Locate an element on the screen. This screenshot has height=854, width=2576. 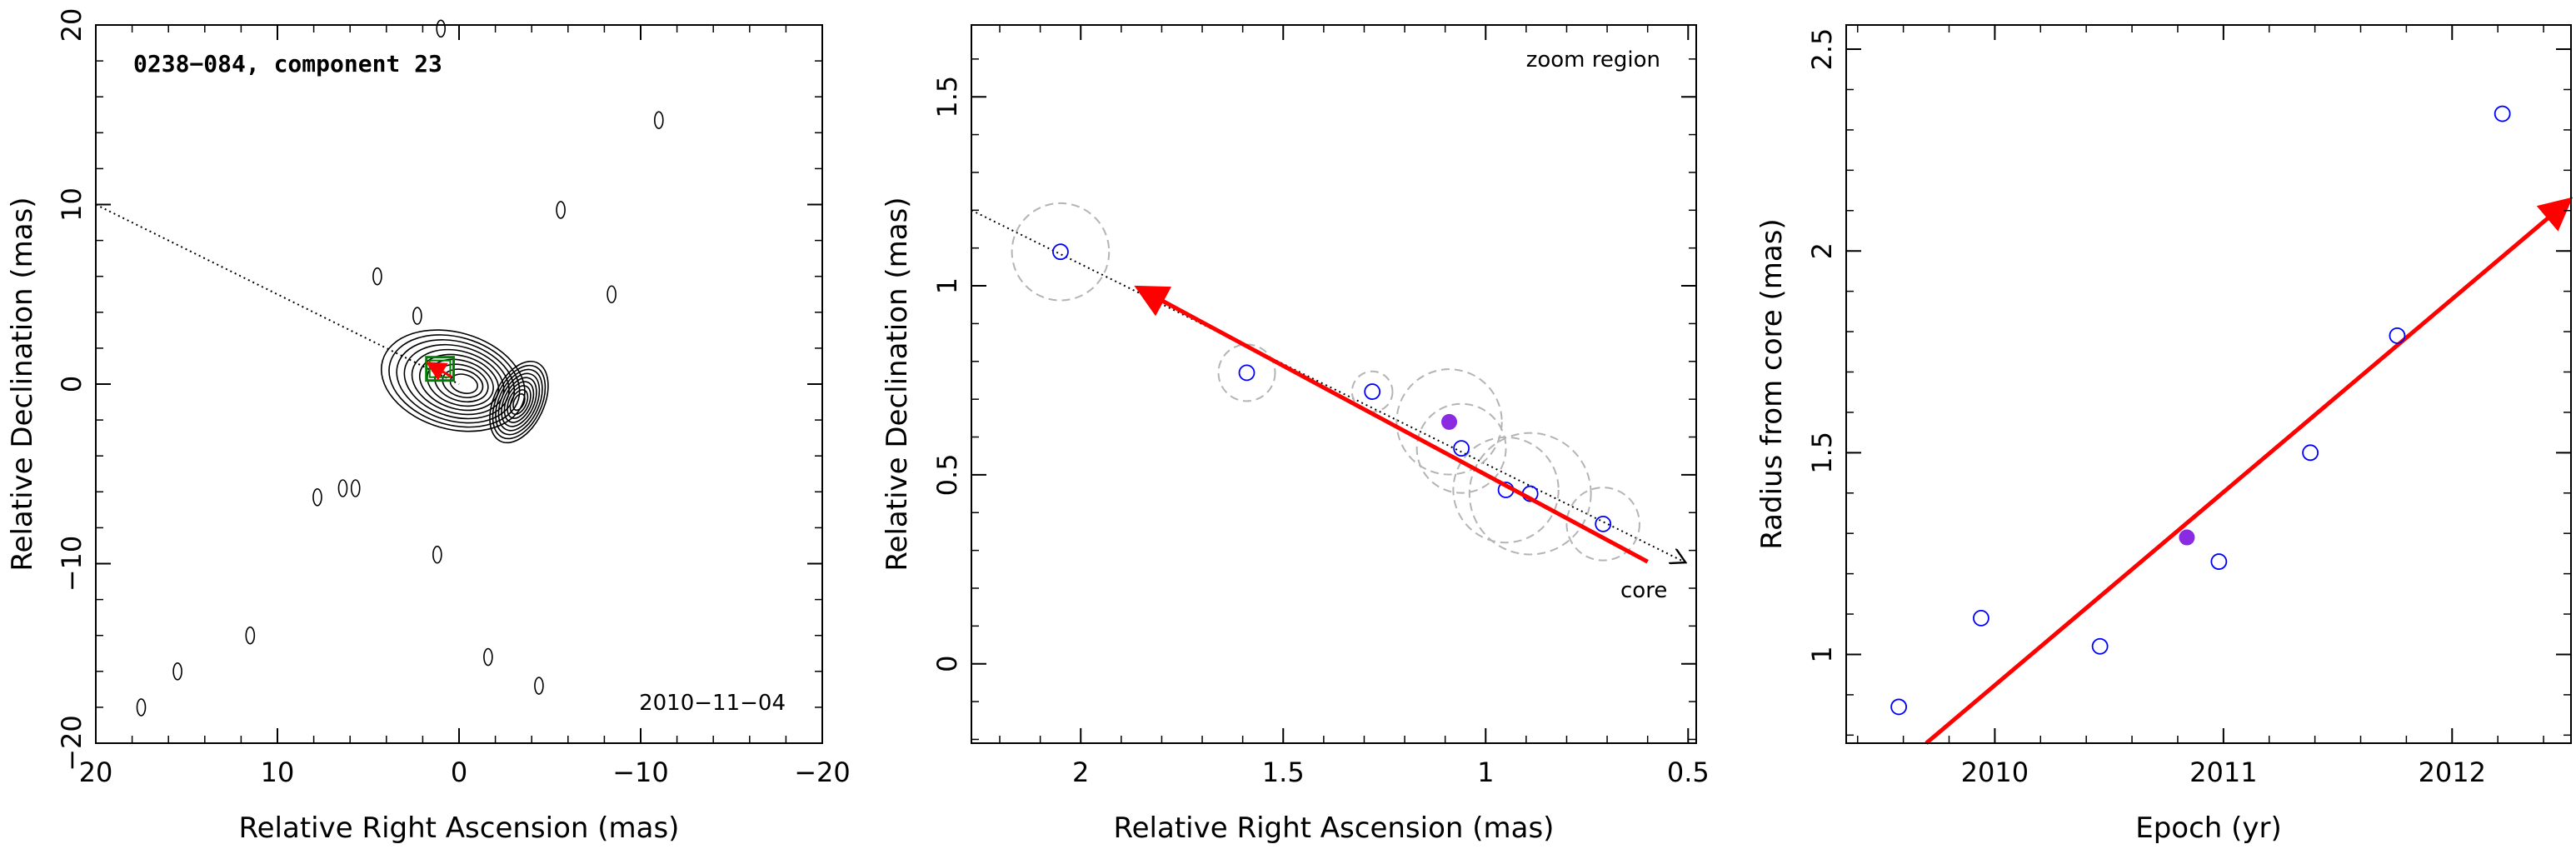
contour-map-y-tick-label: 20 is located at coordinates (71, 25).